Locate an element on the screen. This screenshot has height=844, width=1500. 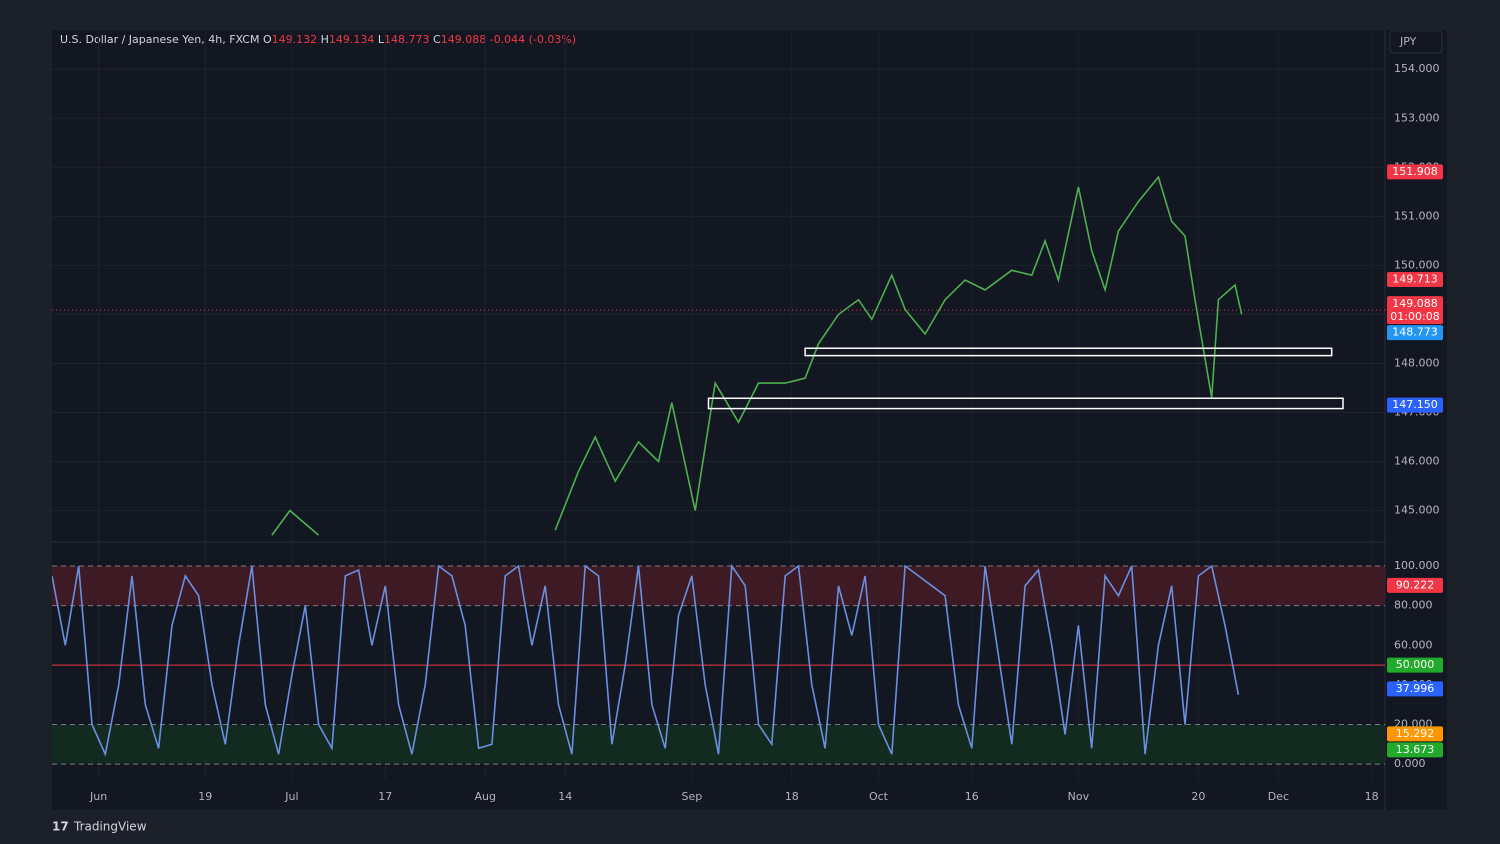
price-badge-label: 90.222 is located at coordinates (1415, 584).